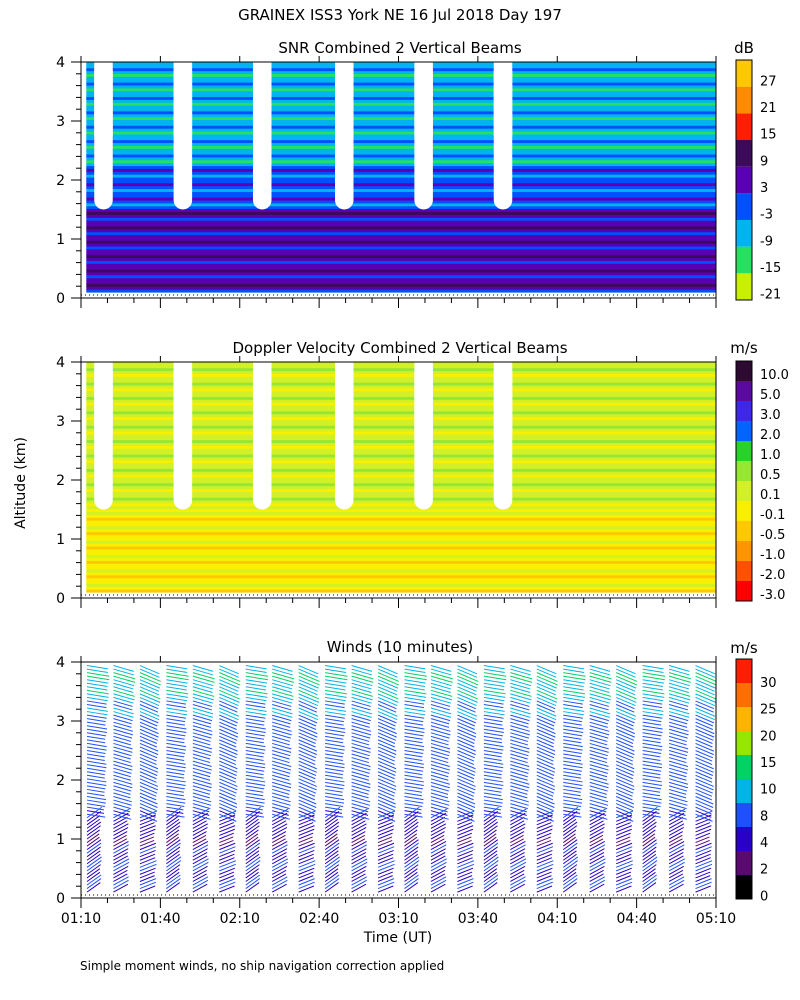  I want to click on colorbar-tick-label: 0.1, so click(770, 495).